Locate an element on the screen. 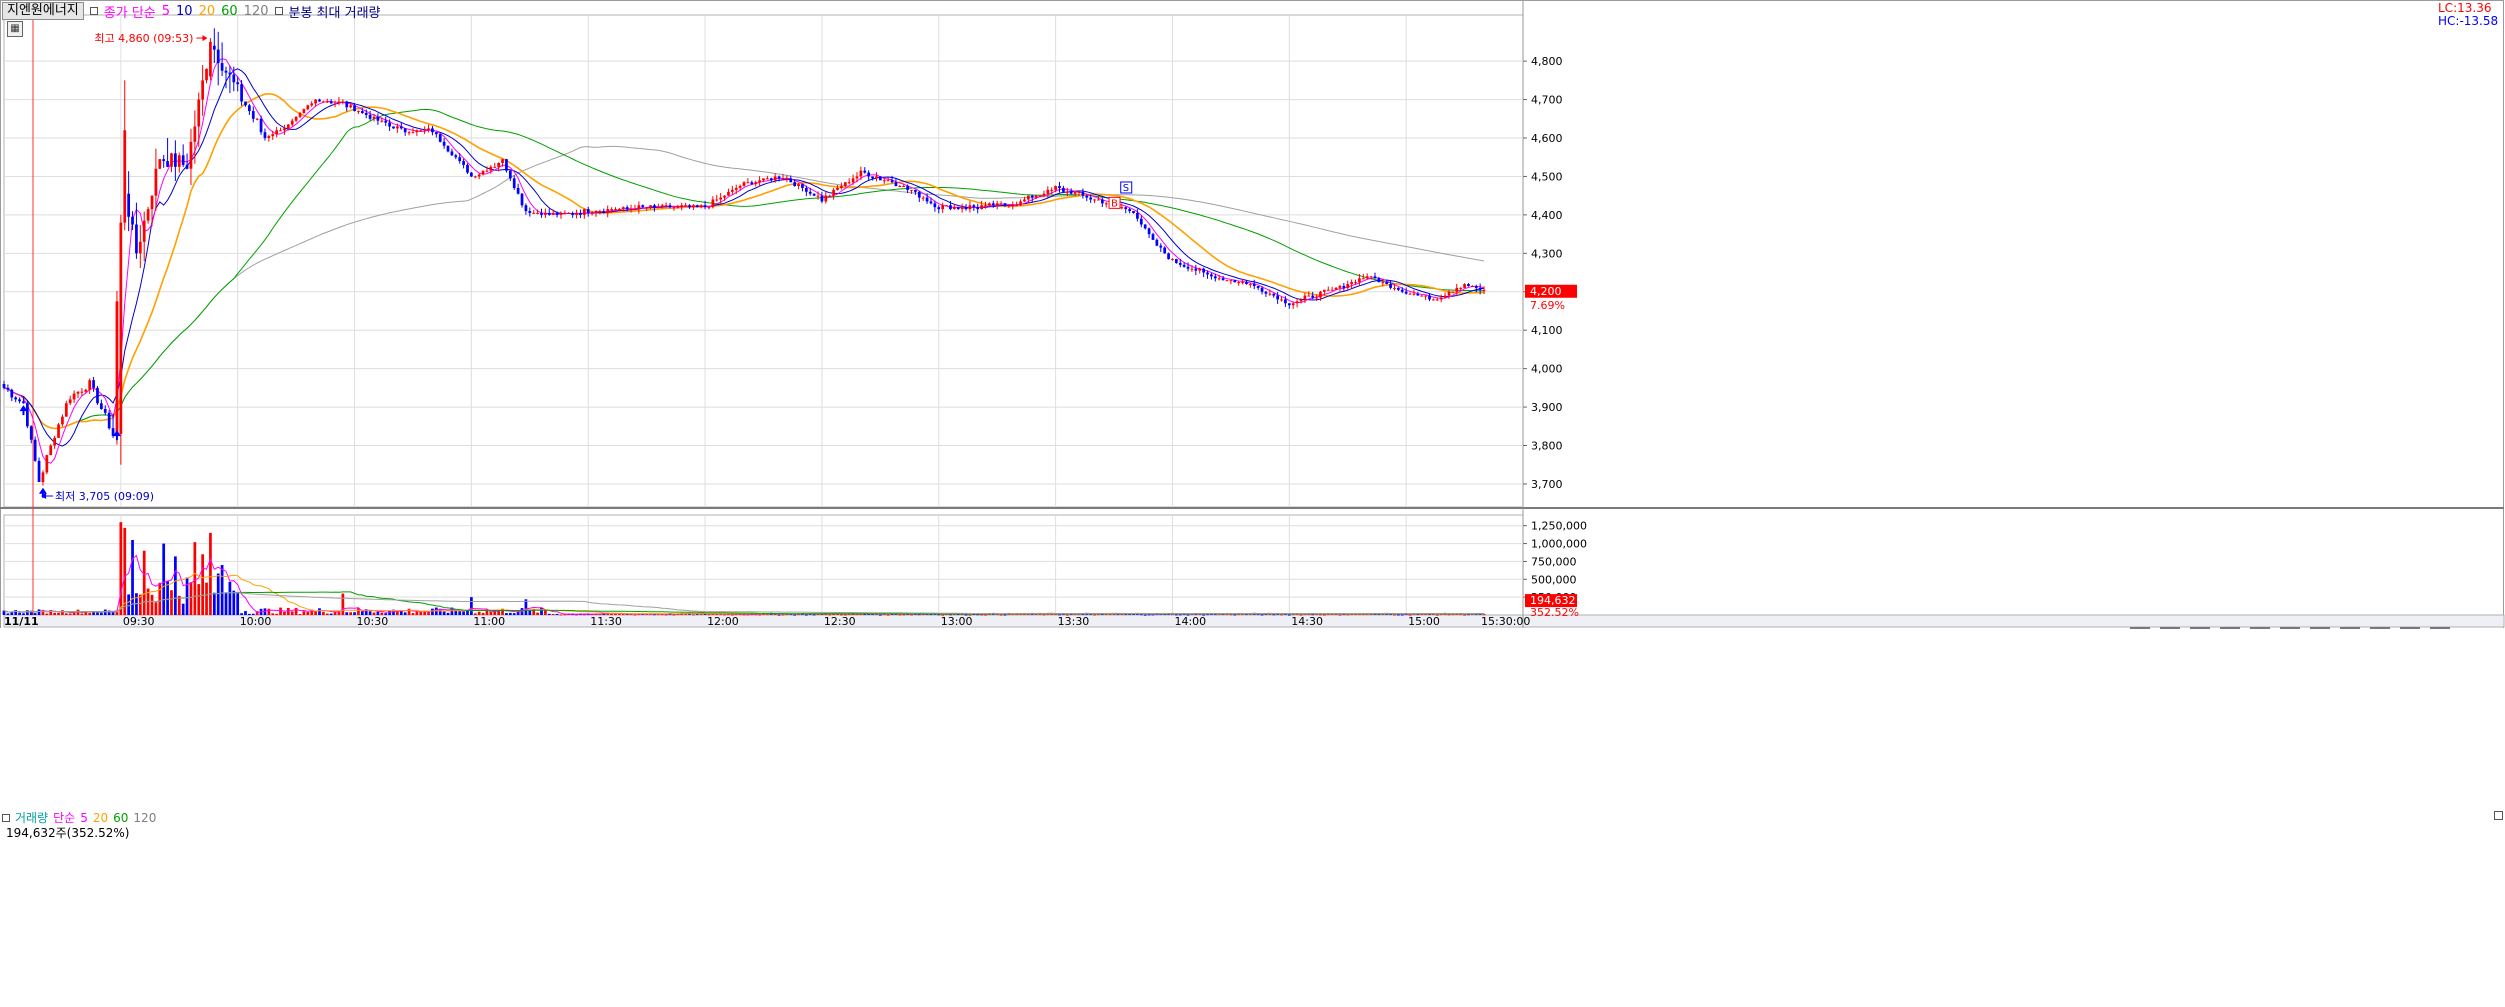 This screenshot has width=2505, height=1007. vol-ma20-label: 20 is located at coordinates (100, 817).